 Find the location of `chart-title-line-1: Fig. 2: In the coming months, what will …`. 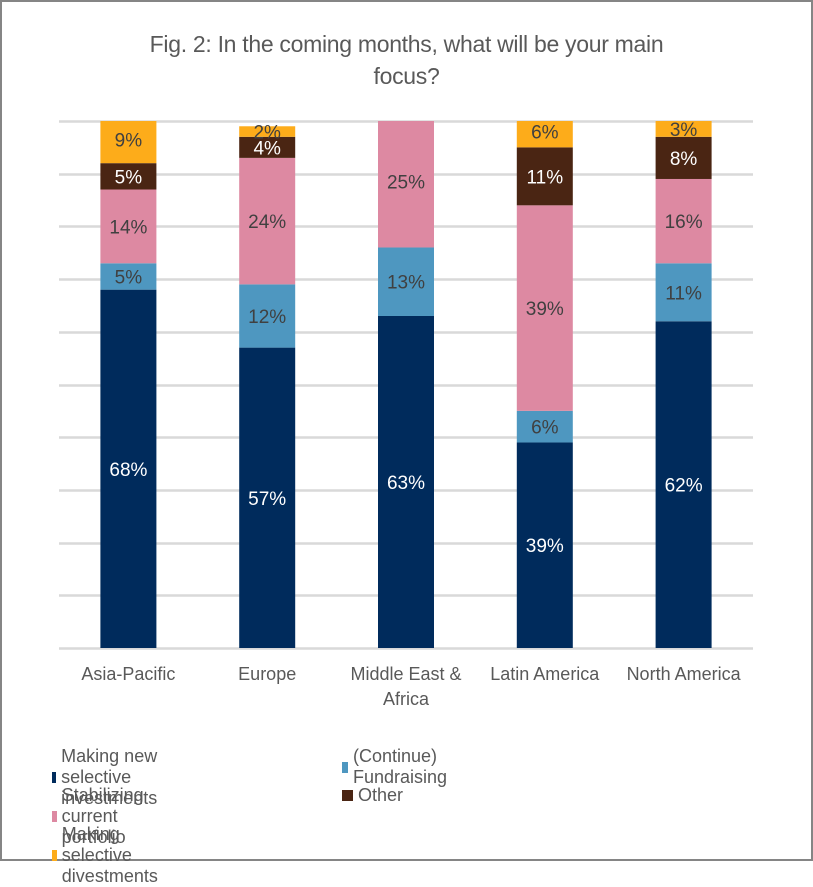

chart-title-line-1: Fig. 2: In the coming months, what will … is located at coordinates (406, 44).